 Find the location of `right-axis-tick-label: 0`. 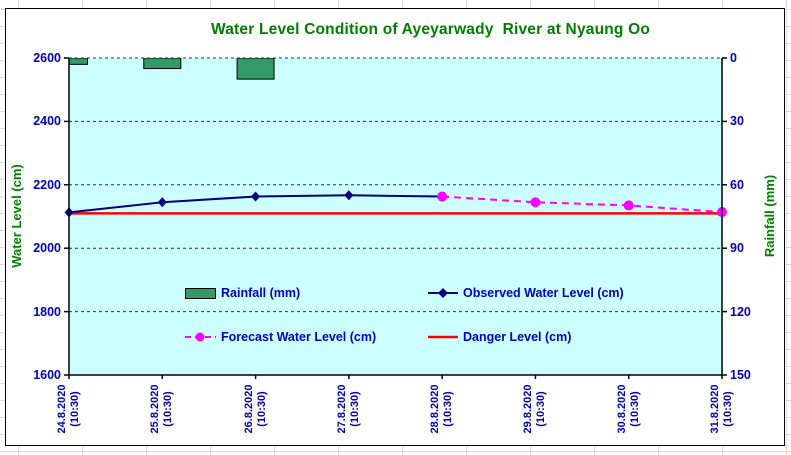

right-axis-tick-label: 0 is located at coordinates (733, 58).